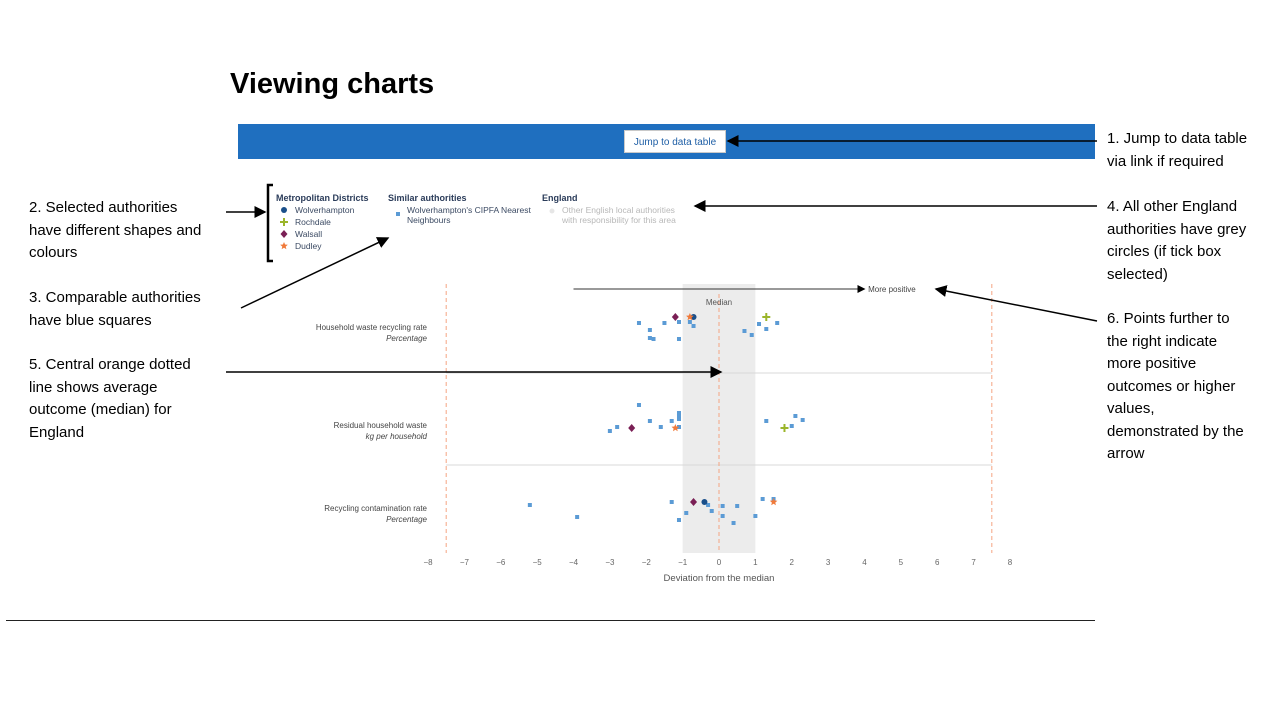 The width and height of the screenshot is (1280, 720). Describe the element at coordinates (973, 562) in the screenshot. I see `x-tick-label: 7` at that location.